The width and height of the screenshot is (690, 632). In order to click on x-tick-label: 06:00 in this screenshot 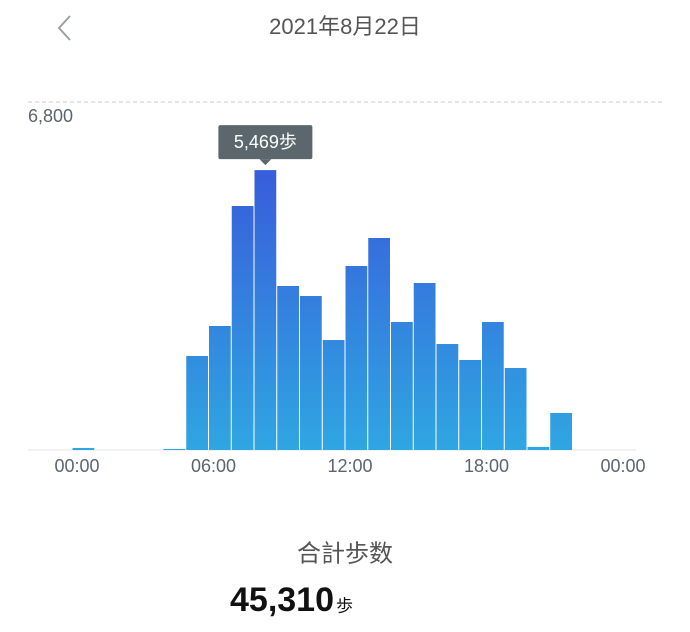, I will do `click(213, 466)`.